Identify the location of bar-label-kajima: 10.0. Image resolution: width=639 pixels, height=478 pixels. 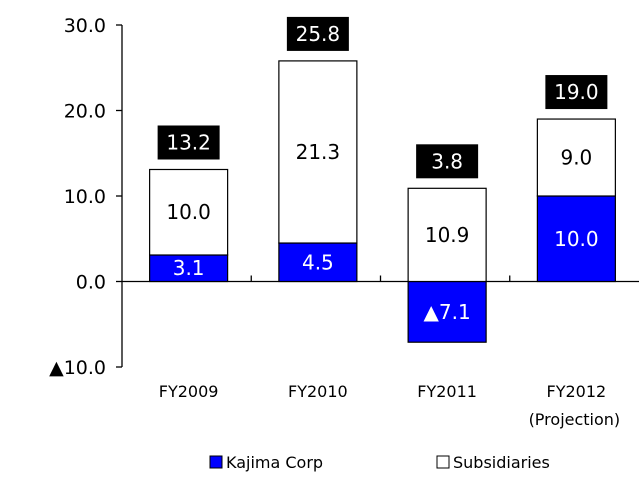
(576, 239).